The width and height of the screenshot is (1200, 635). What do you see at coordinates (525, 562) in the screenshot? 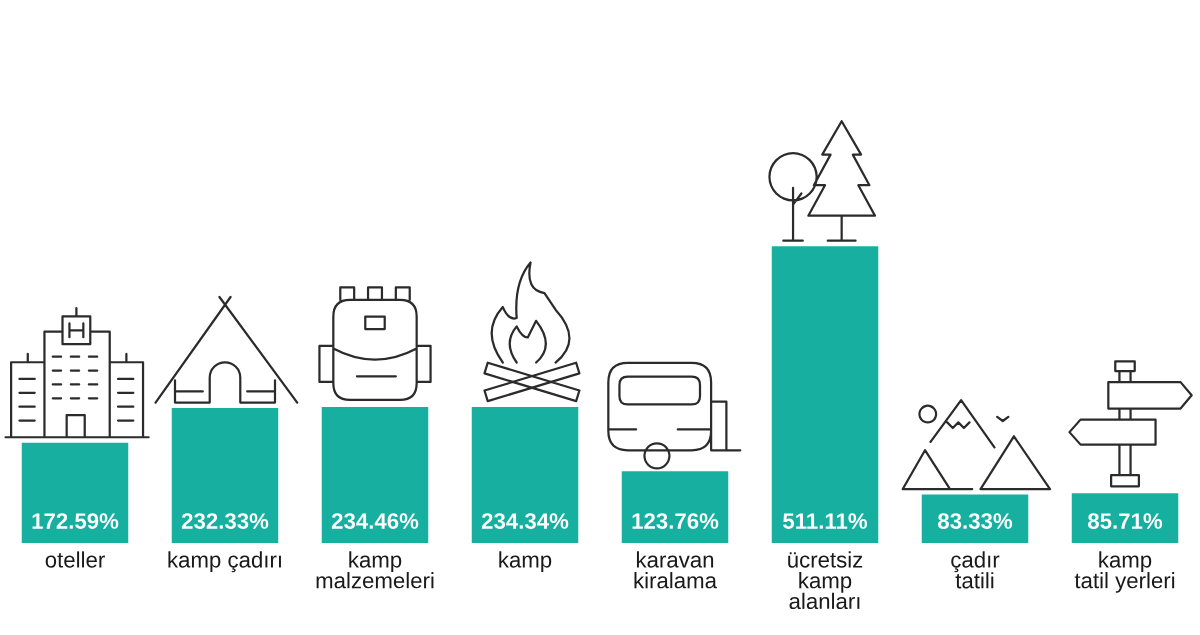
I see `x-tick-label: kamp` at bounding box center [525, 562].